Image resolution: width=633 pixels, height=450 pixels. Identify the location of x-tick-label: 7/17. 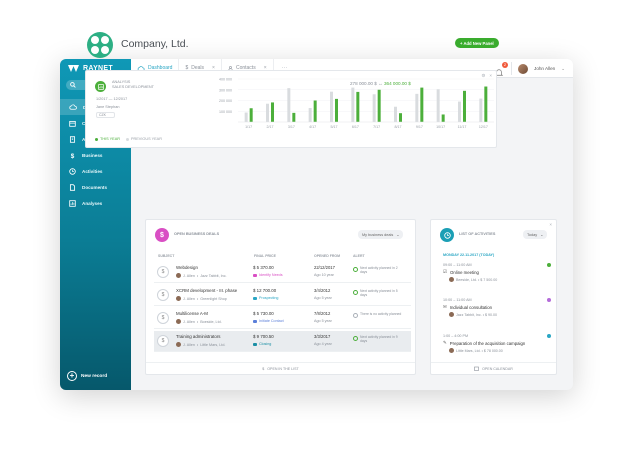
(376, 127).